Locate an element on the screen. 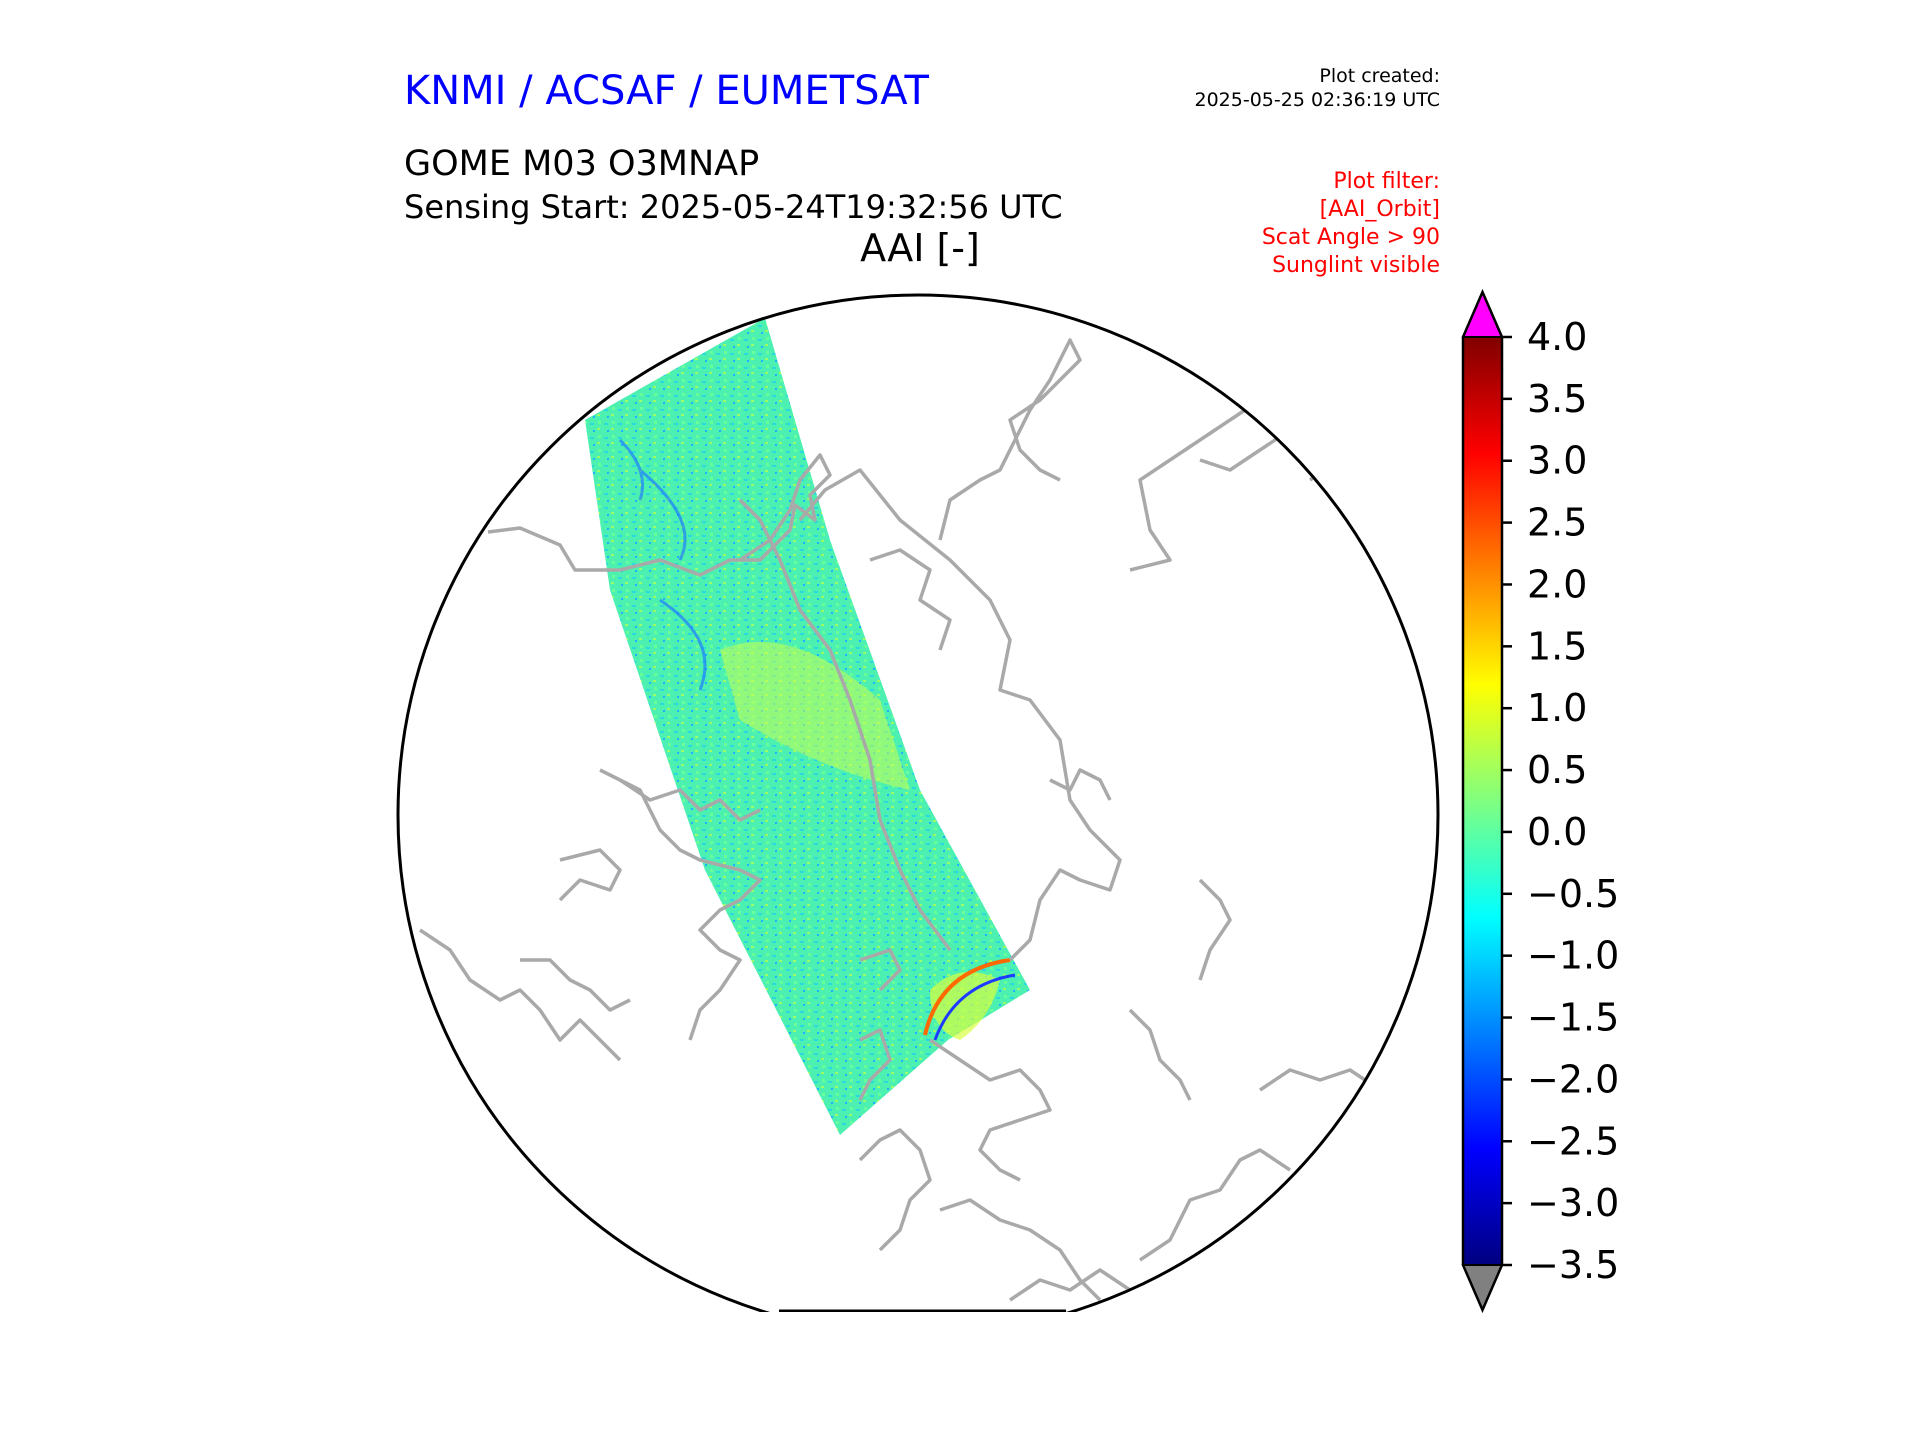  plot-filter-item: Scat Angle > 90 is located at coordinates (1350, 237).